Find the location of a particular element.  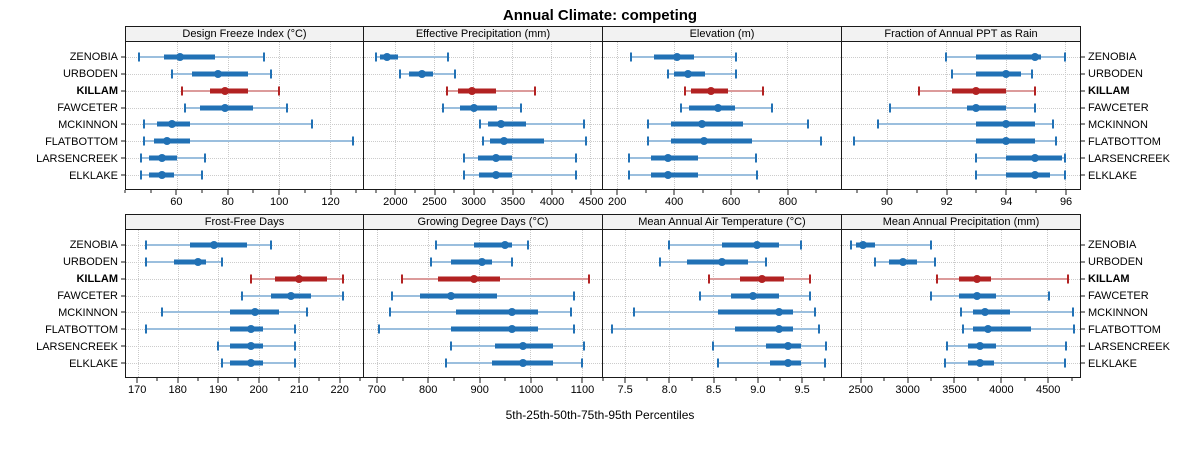

x-tick-label: 90 is located at coordinates (886, 202).